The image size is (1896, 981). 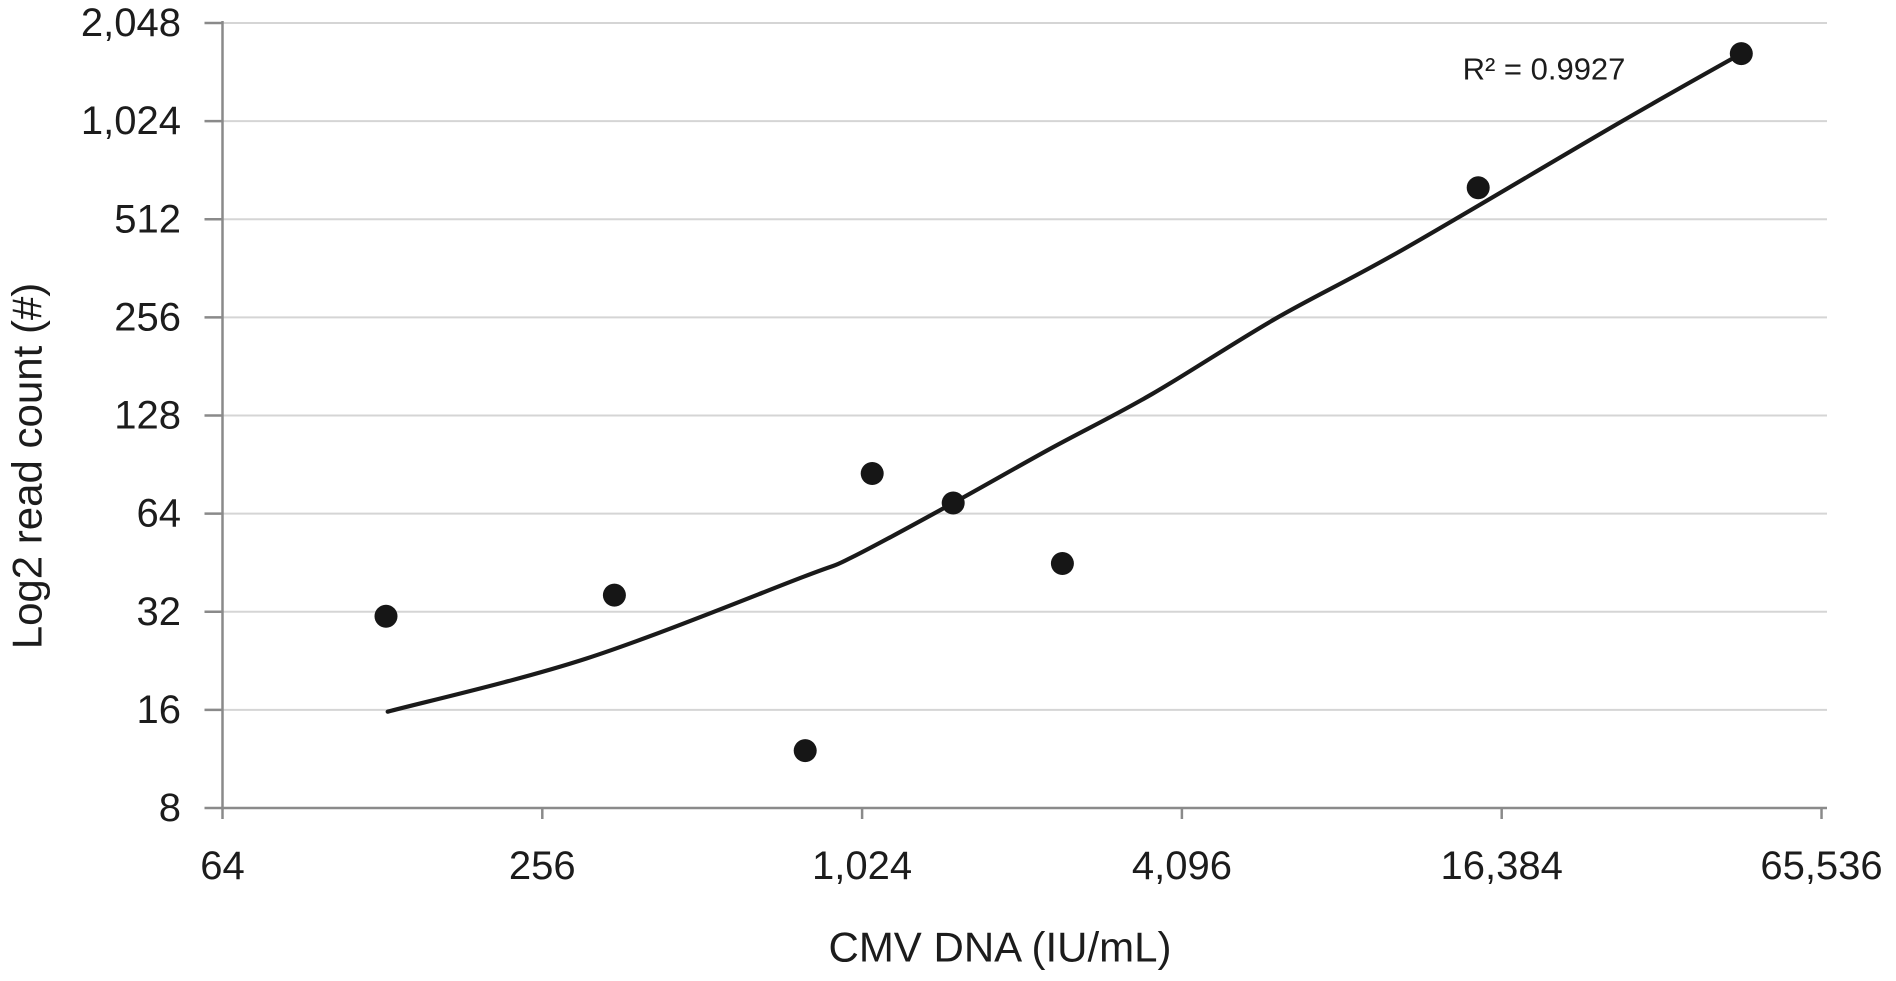 What do you see at coordinates (1041, 866) in the screenshot?
I see `x-tick-labels-group: 64 256 1,024 4,096 16,384 65,536` at bounding box center [1041, 866].